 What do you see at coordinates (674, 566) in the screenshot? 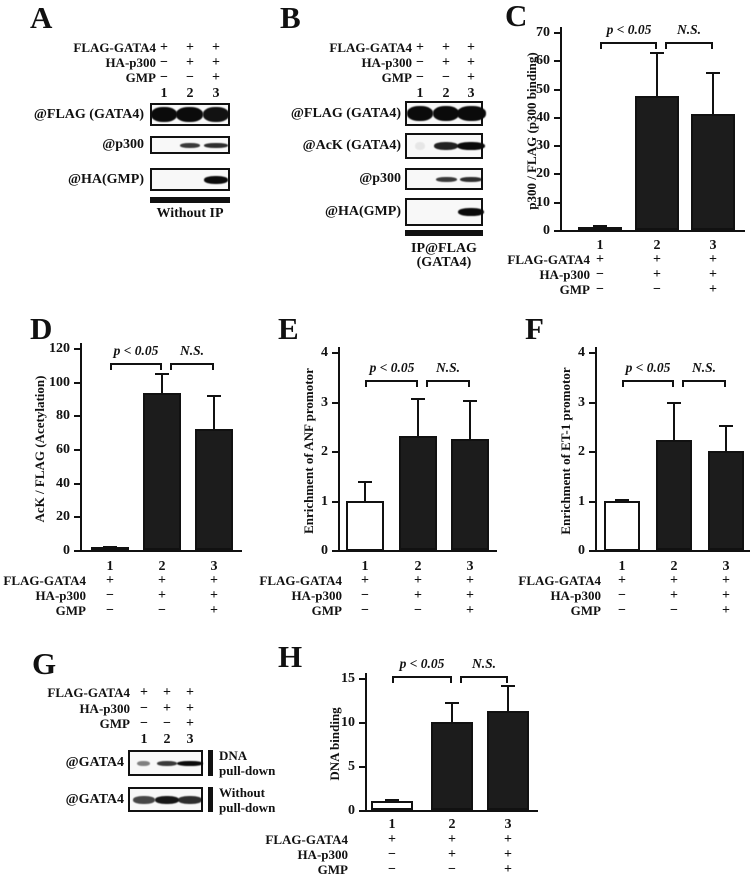
I see `lane-number: 2` at bounding box center [674, 566].